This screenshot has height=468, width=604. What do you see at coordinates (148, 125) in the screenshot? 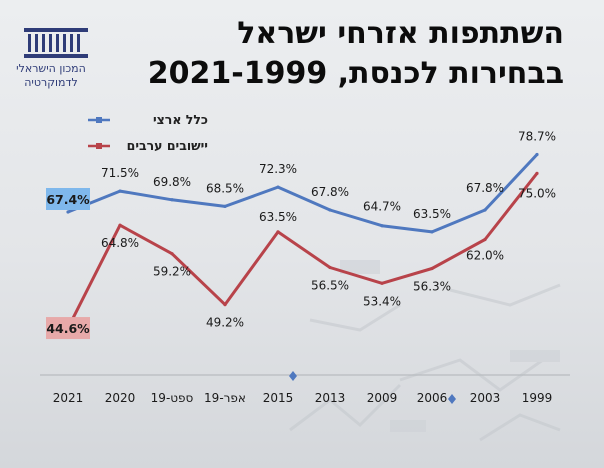
I see `legend-item-national: כלל ארצי` at bounding box center [148, 125].